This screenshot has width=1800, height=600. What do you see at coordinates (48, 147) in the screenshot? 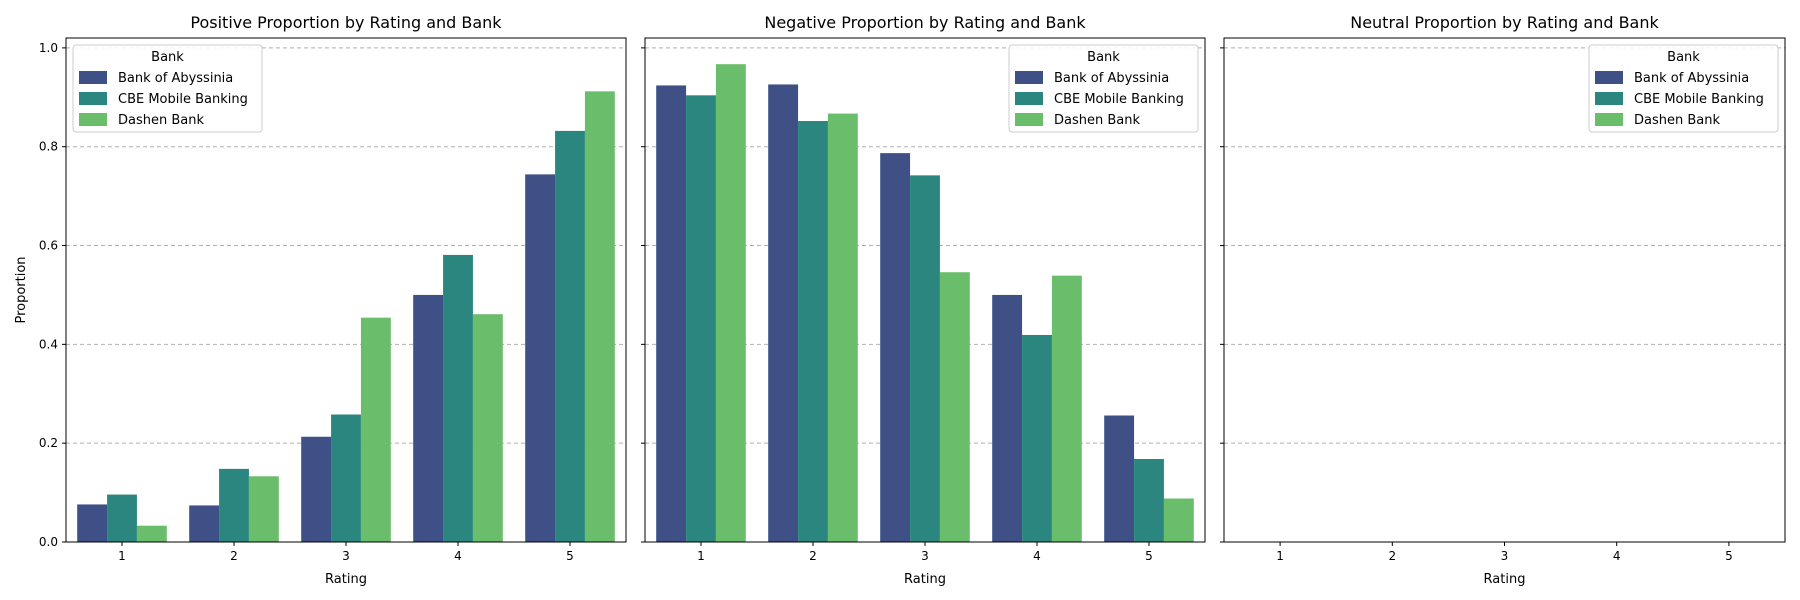
I see `y-tick-label: 0.8` at bounding box center [48, 147].